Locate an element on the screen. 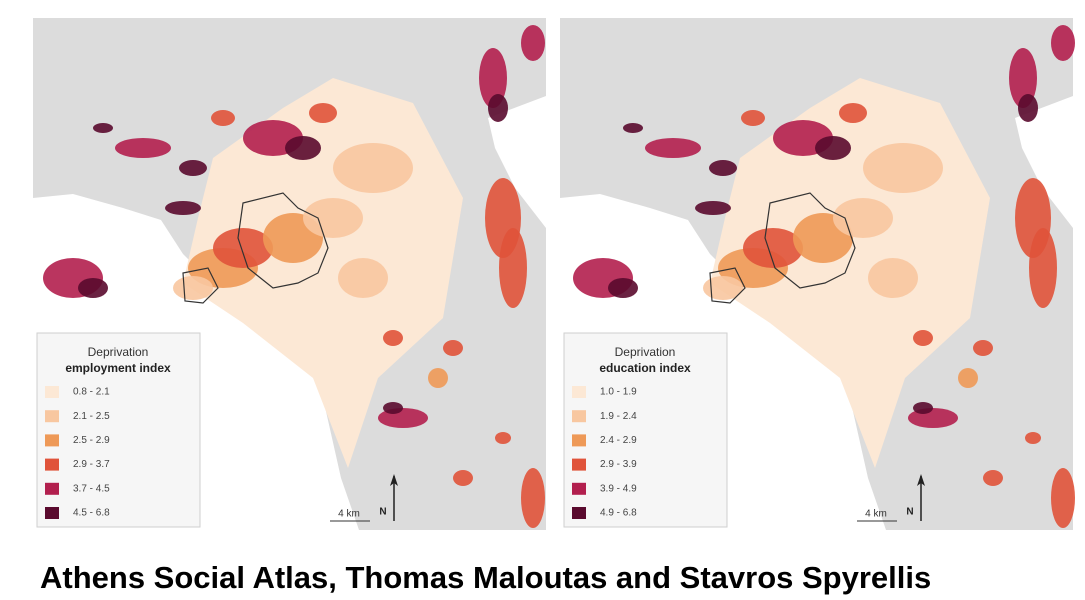  legend-subtitle: education index is located at coordinates (645, 368).